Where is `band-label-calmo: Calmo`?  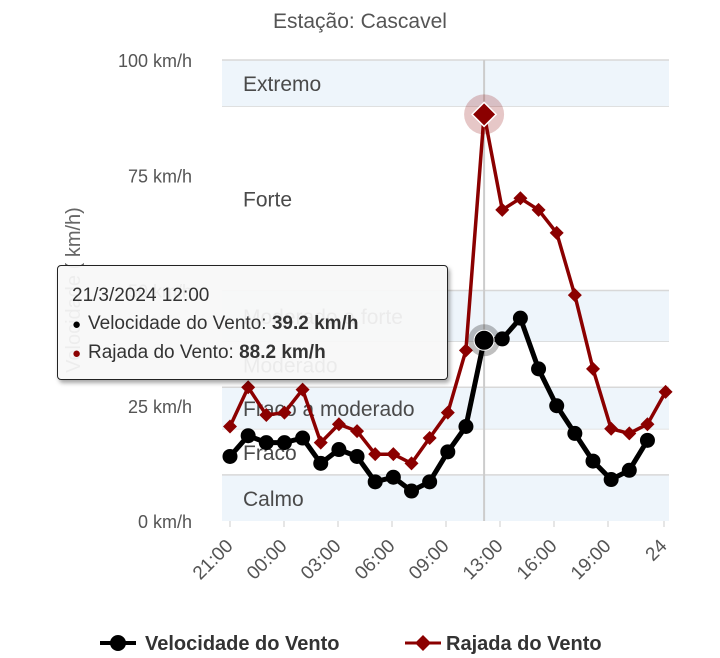 band-label-calmo: Calmo is located at coordinates (273, 499).